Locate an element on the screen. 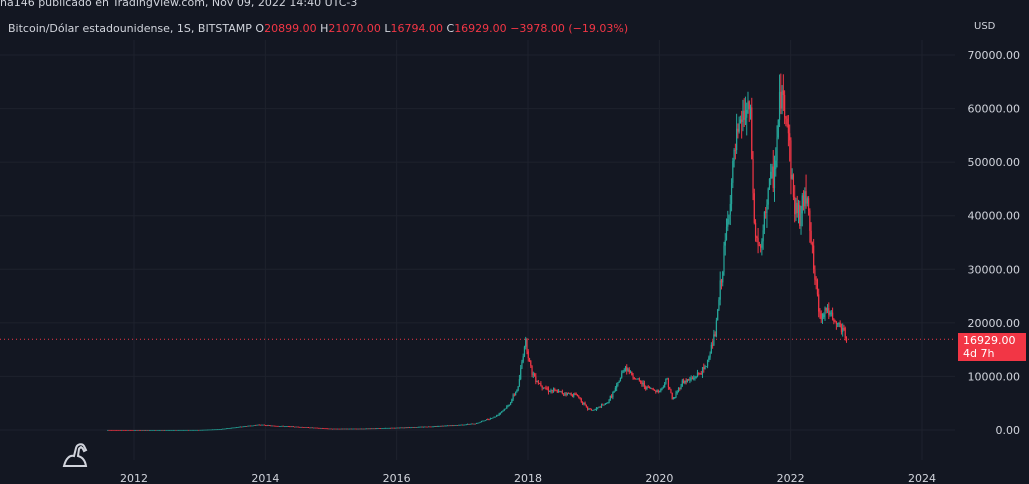 The width and height of the screenshot is (1029, 484). close-value: 16929.00 is located at coordinates (480, 28).